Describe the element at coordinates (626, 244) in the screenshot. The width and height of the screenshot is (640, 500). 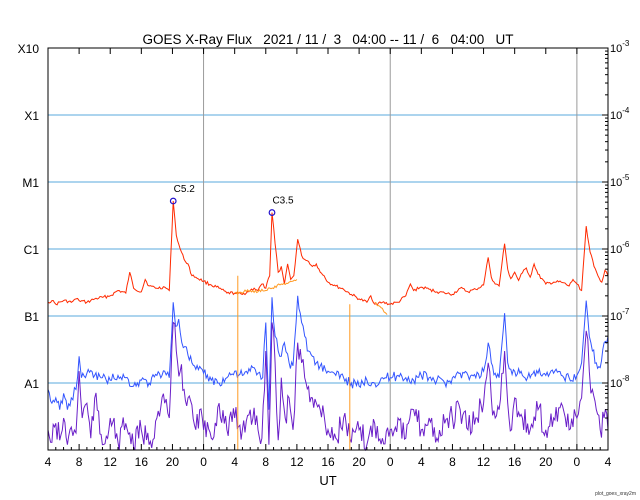
I see `right-axis-label-exponent: -6` at that location.